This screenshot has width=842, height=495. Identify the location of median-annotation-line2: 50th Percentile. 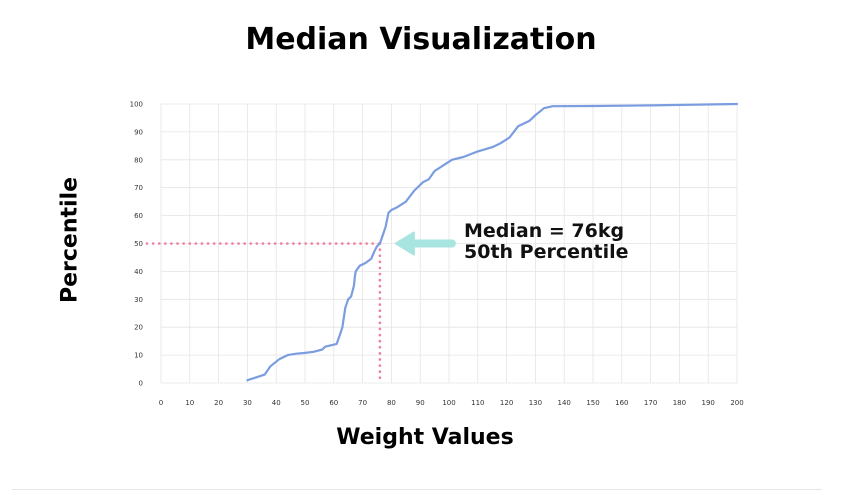
(546, 252).